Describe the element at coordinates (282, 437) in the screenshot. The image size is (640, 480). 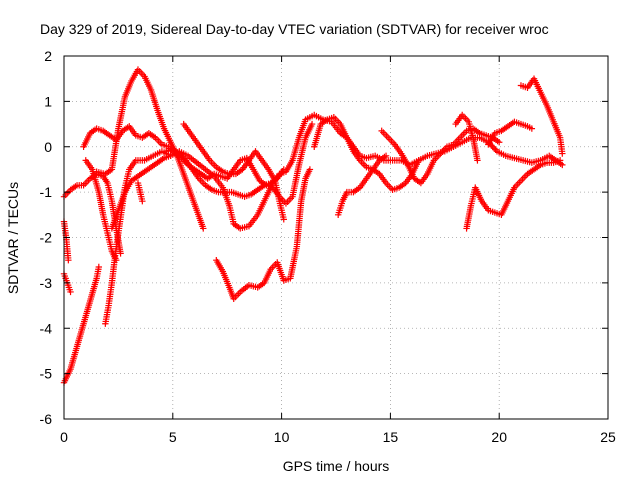
I see `x-tick-label: 10` at that location.